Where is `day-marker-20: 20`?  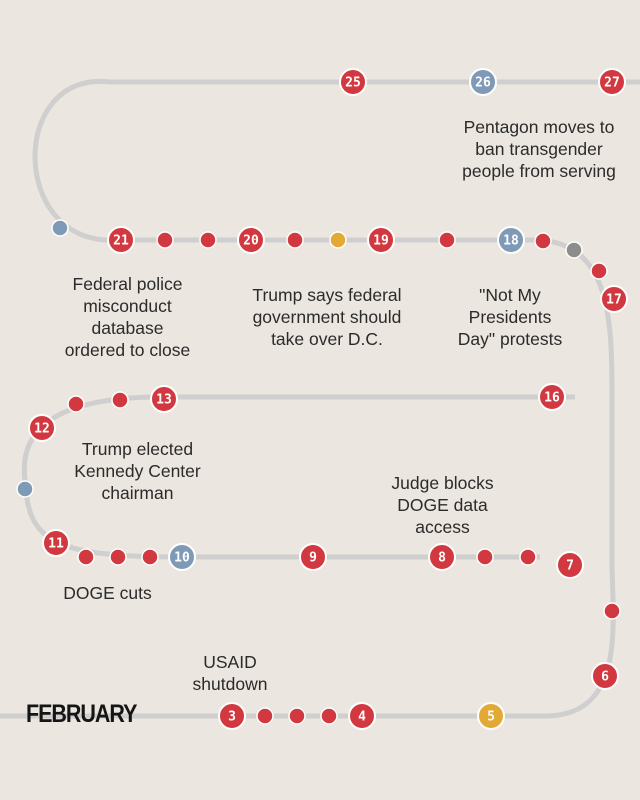
day-marker-20: 20 is located at coordinates (251, 240).